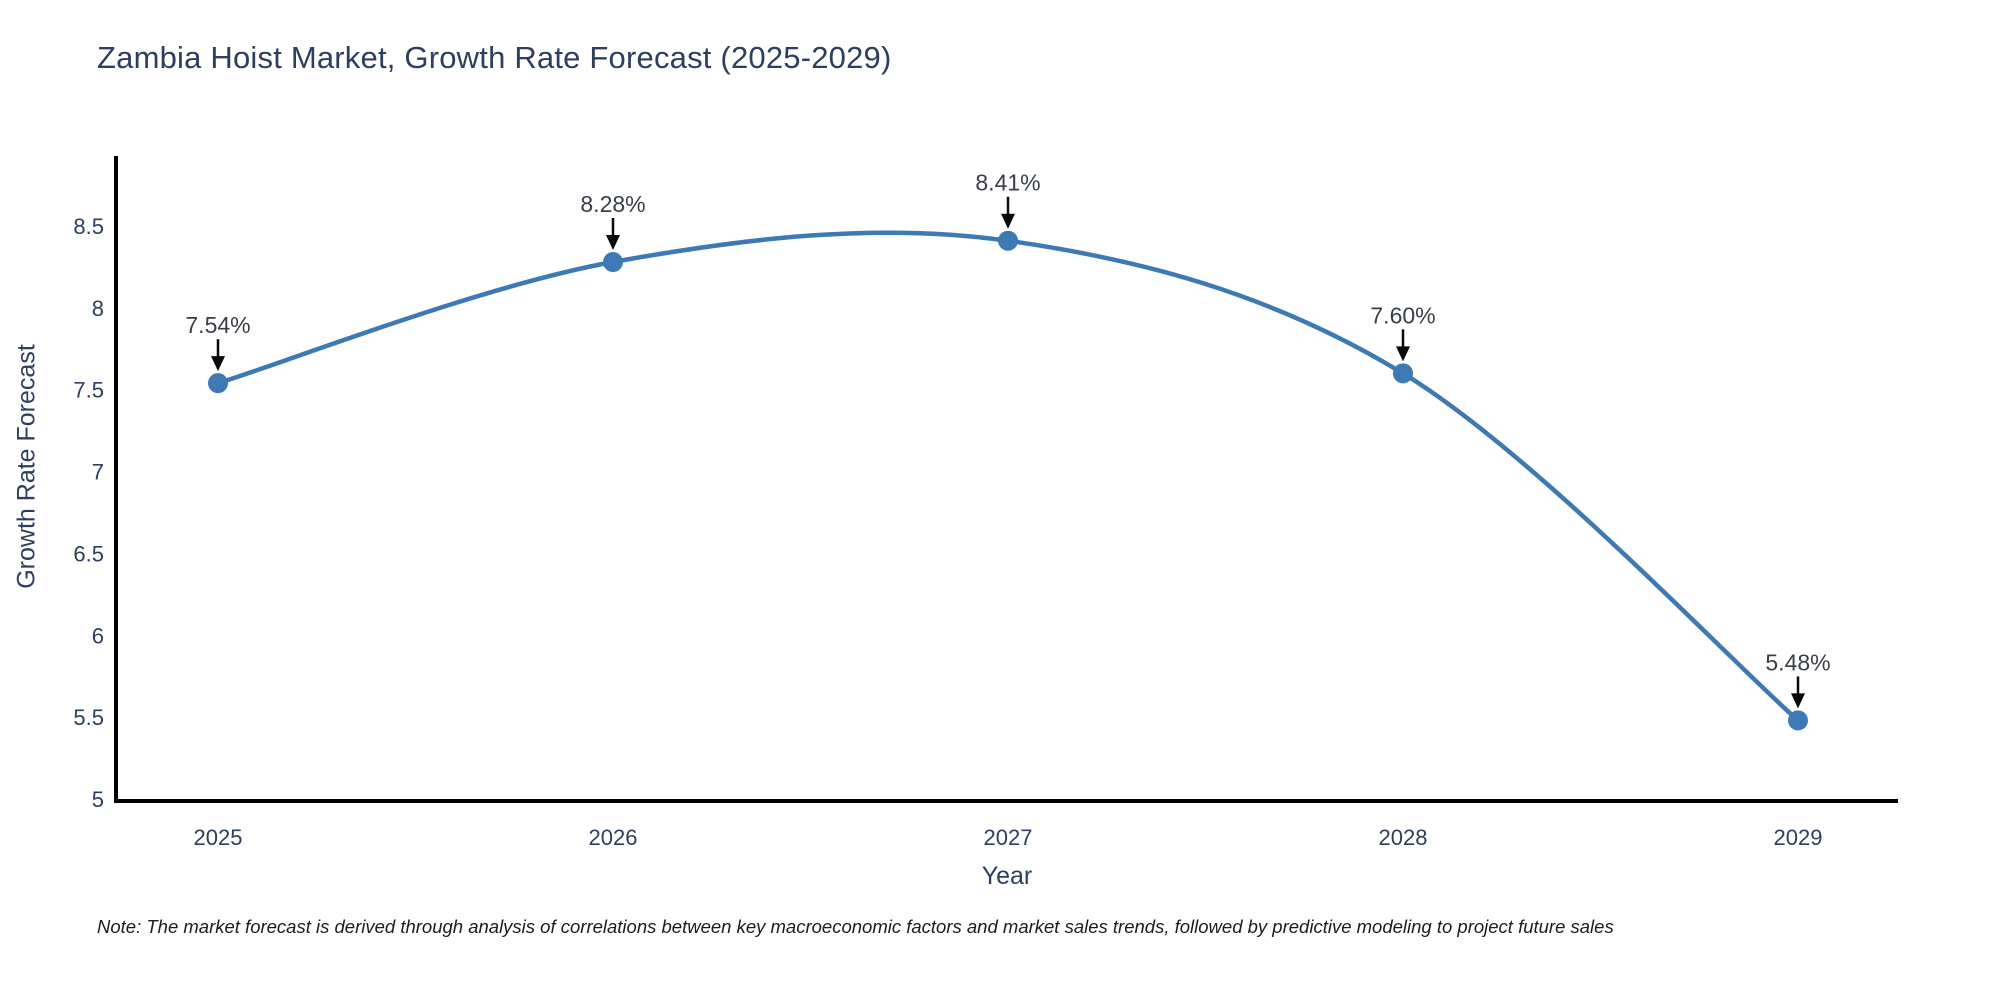 The height and width of the screenshot is (1000, 2000). I want to click on y-tick-label: 6.5, so click(88, 553).